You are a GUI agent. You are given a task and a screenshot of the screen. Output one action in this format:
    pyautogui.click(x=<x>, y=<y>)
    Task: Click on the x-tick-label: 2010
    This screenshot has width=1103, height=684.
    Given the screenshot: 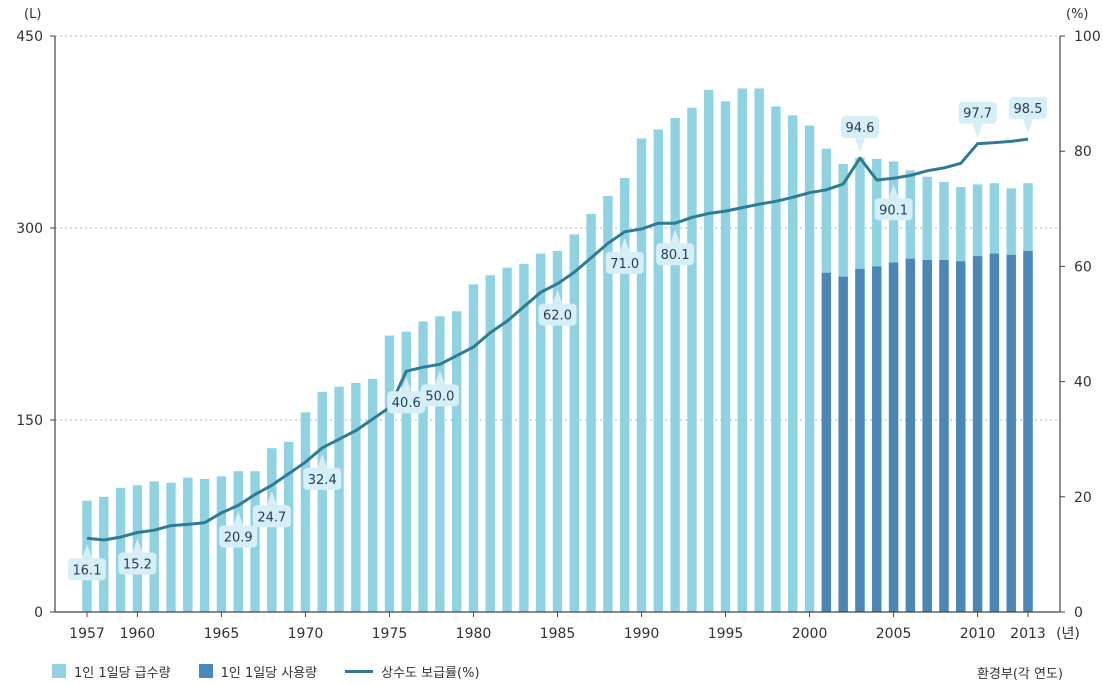 What is the action you would take?
    pyautogui.click(x=978, y=634)
    